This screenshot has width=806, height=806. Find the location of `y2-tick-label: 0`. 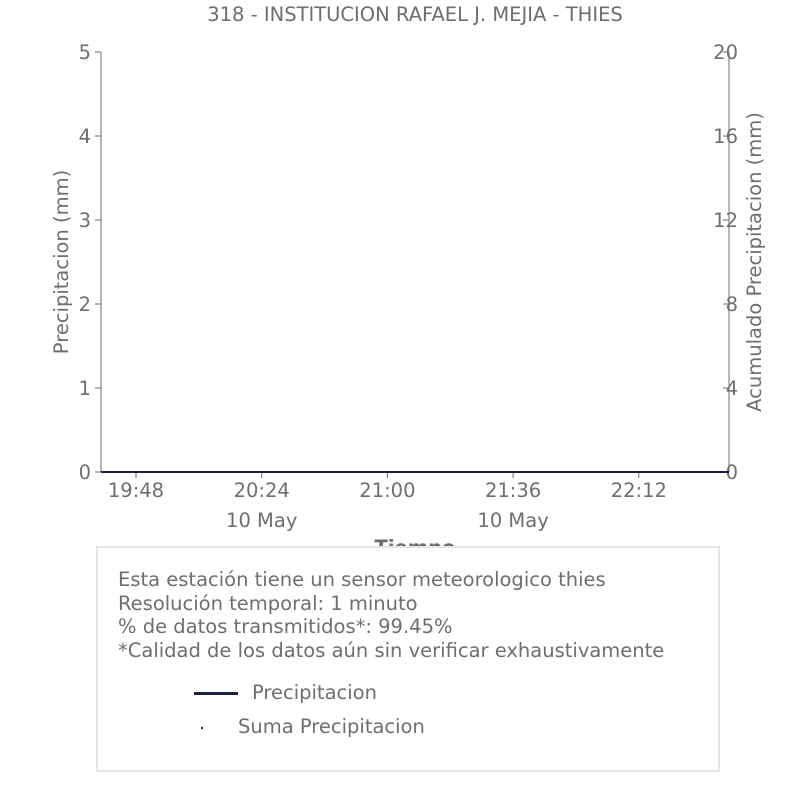

y2-tick-label: 0 is located at coordinates (732, 472).